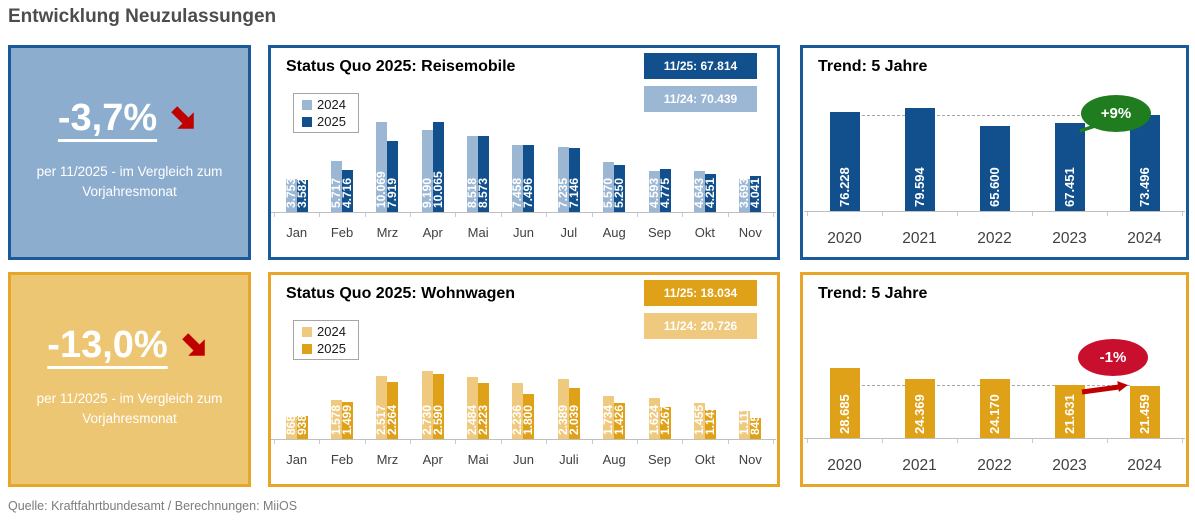  Describe the element at coordinates (750, 158) in the screenshot. I see `chart-column-nov: 3.693 4.041` at that location.